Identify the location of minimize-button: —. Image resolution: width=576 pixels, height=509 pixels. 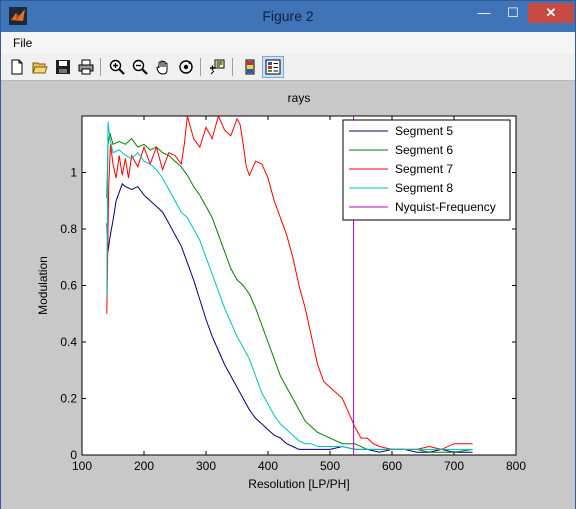
(484, 12).